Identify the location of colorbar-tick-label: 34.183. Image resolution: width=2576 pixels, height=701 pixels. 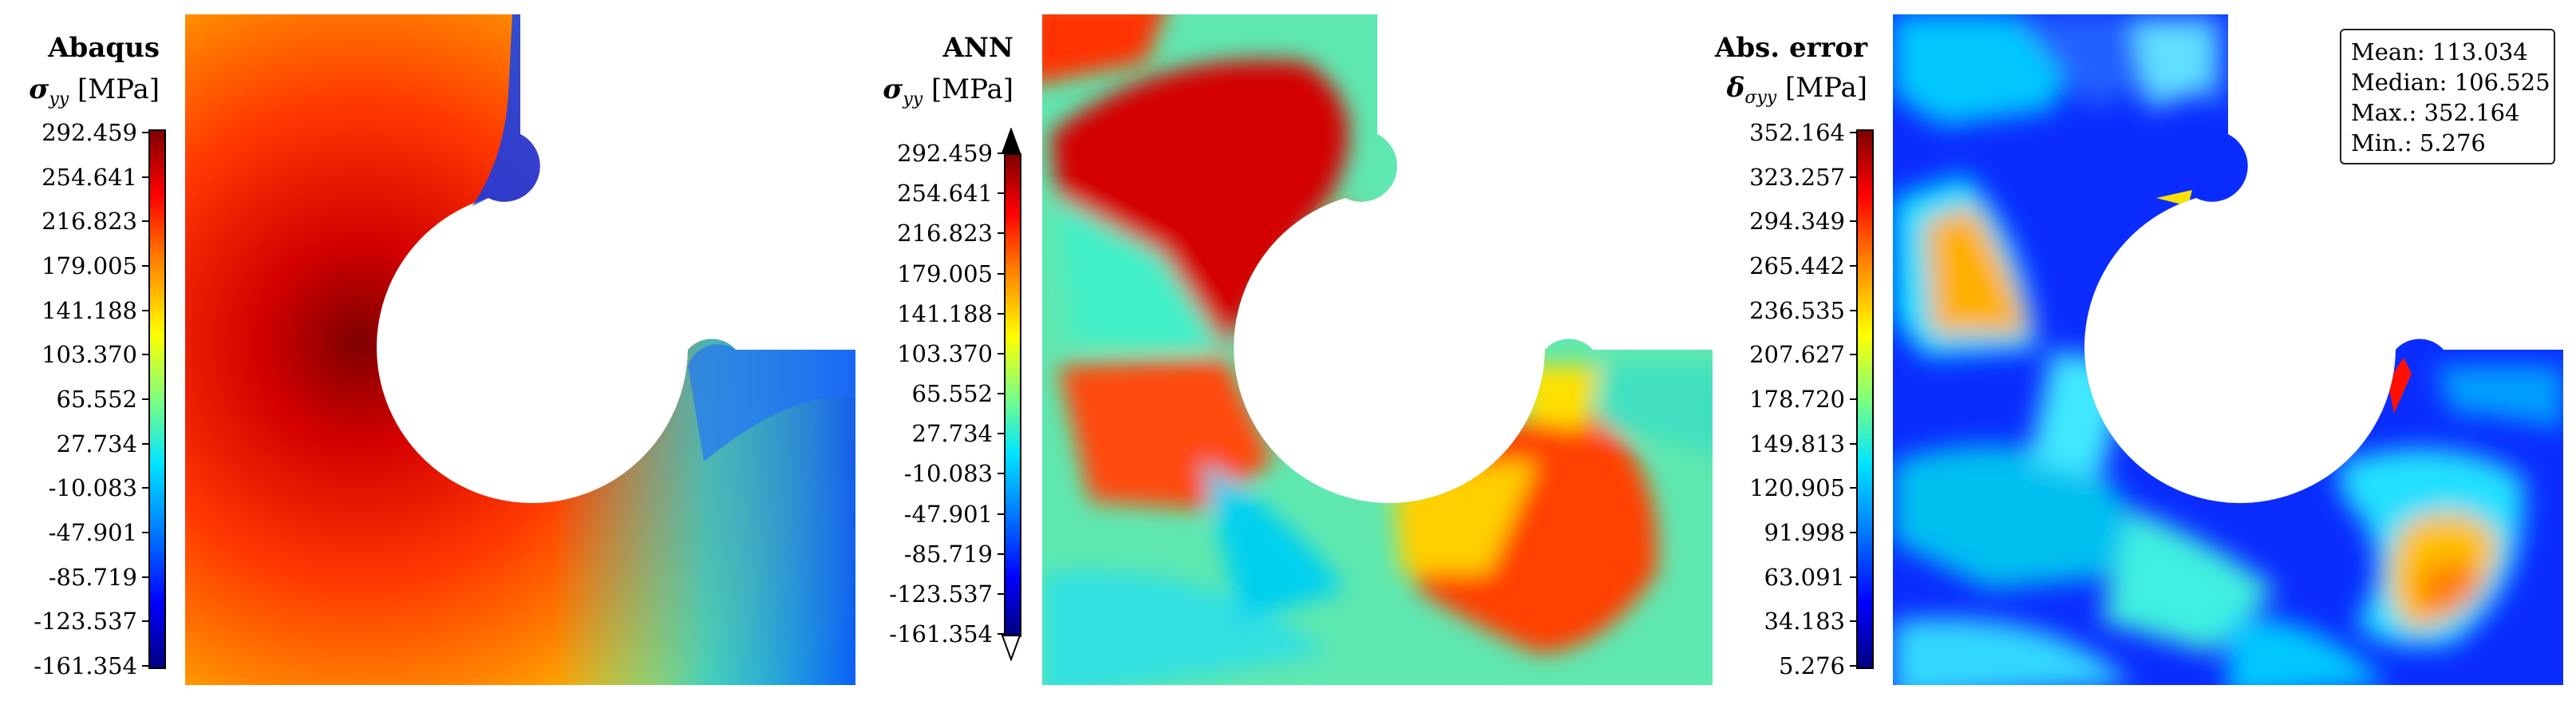
(1804, 622).